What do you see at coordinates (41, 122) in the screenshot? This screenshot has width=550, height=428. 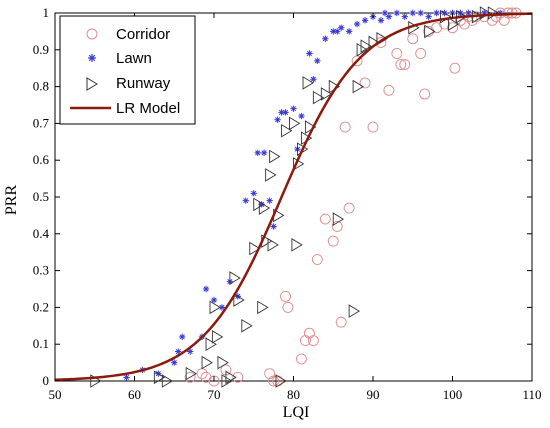 I see `y-tick-label: 0.7` at bounding box center [41, 122].